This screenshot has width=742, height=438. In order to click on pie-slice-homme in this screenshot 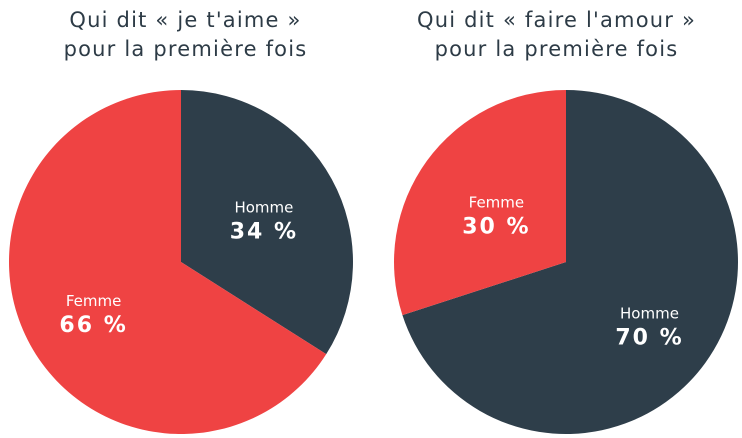, I will do `click(267, 222)`.